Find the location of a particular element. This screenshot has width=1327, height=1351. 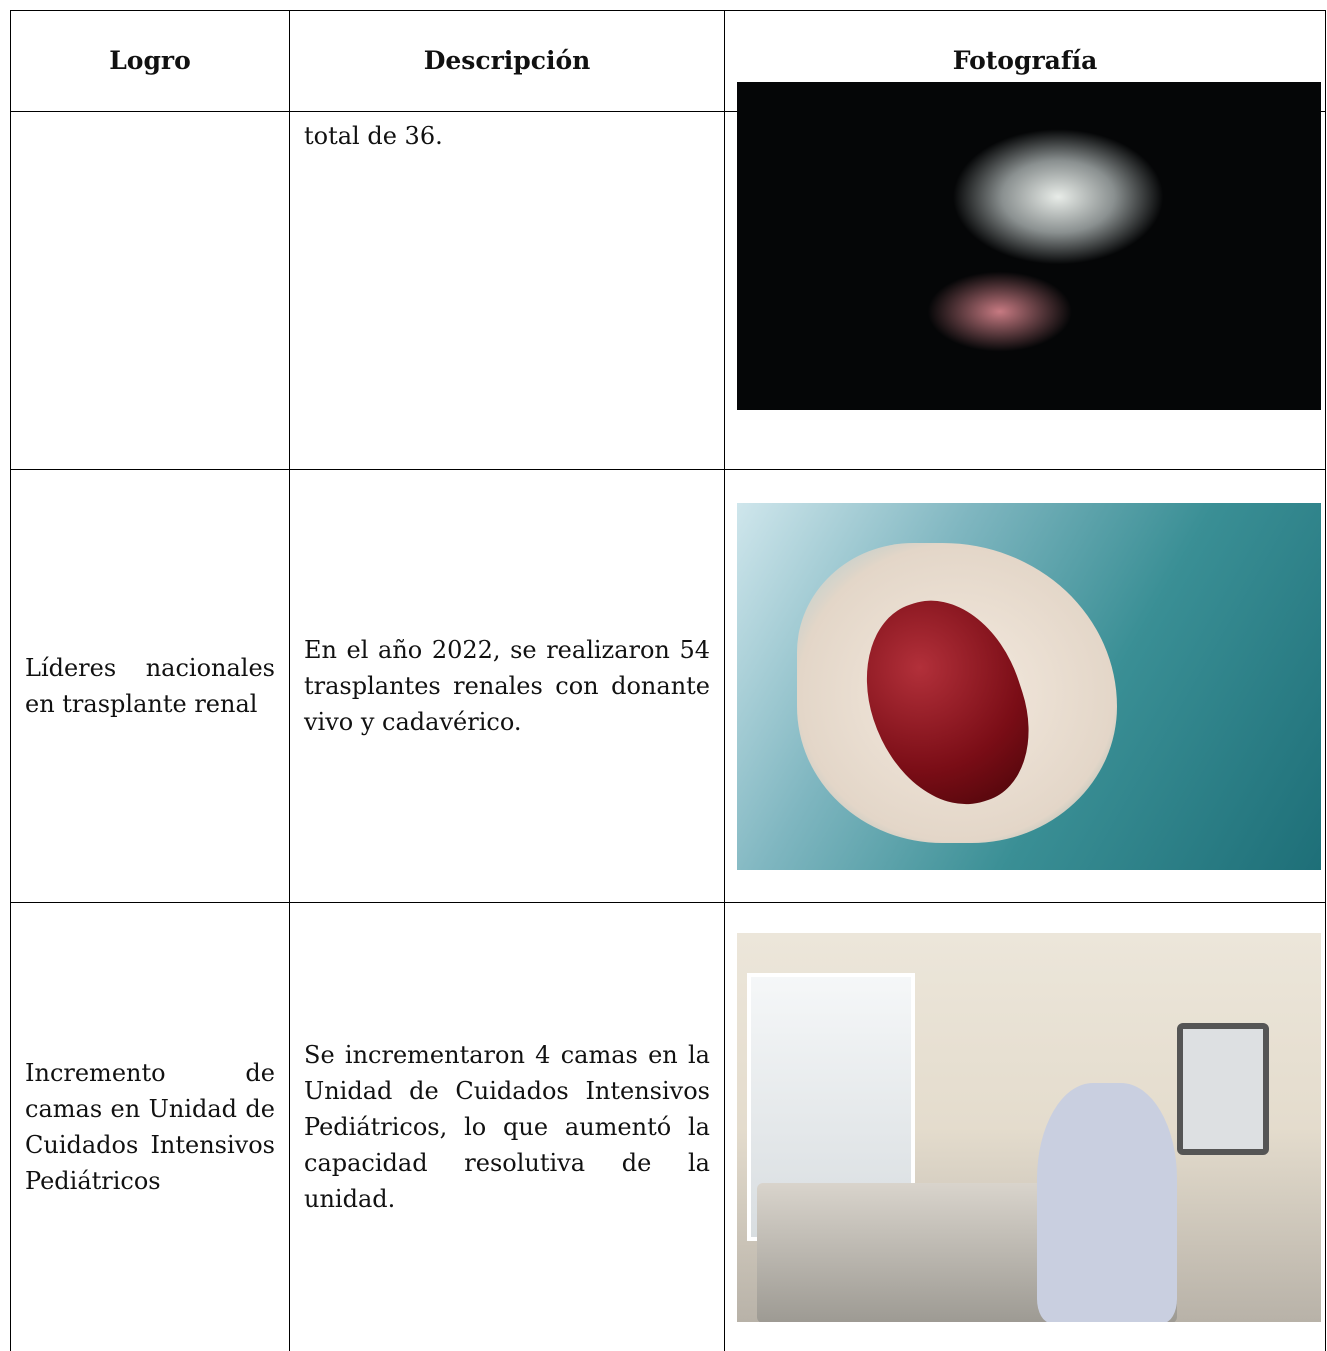

header-cell: Descripción is located at coordinates (507, 61).